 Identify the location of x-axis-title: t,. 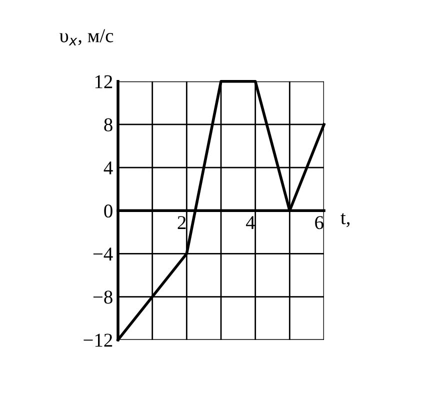
(345, 220).